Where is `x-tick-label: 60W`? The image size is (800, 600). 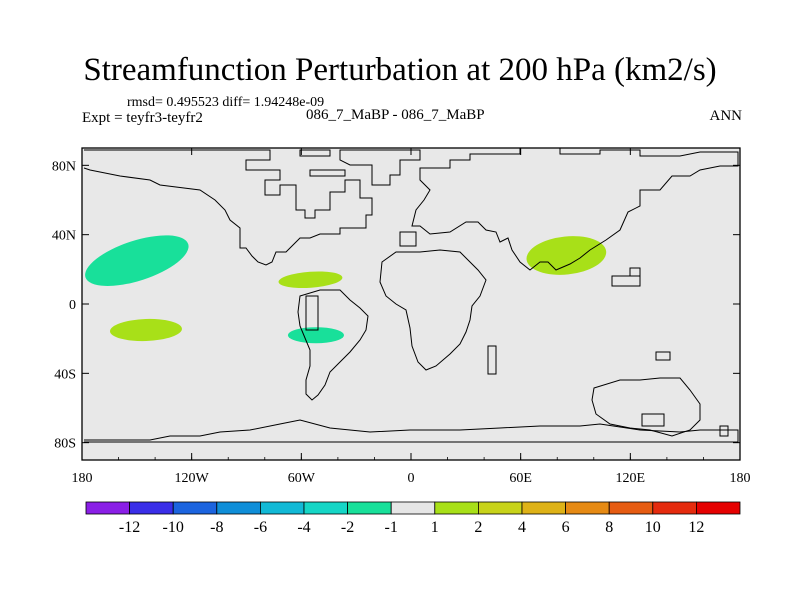
x-tick-label: 60W is located at coordinates (302, 478).